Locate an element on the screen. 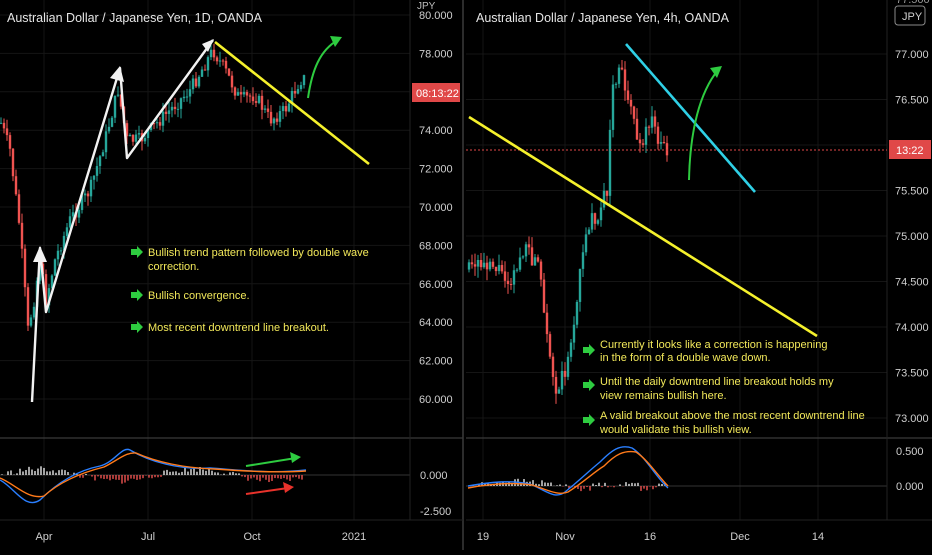 This screenshot has width=932, height=555. left-red-osc-arrow is located at coordinates (267, 491).